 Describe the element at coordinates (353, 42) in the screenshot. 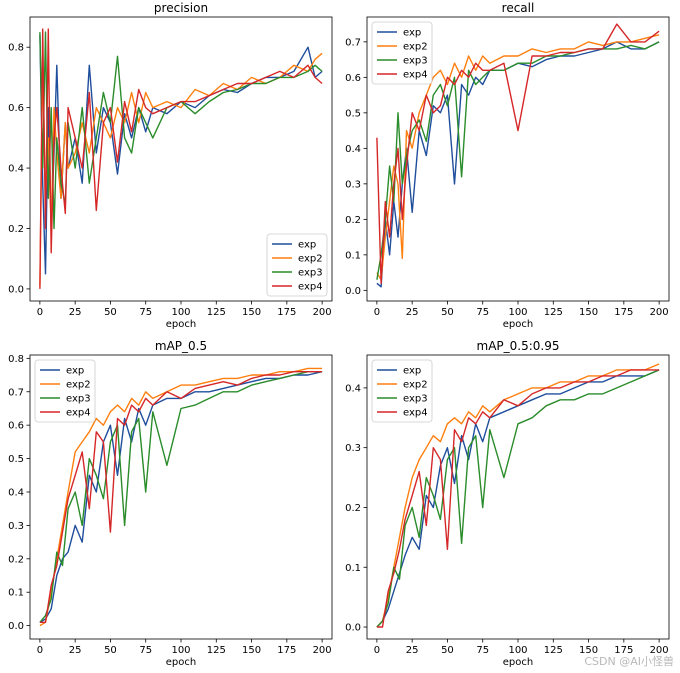

I see `y-tick-label: 0.7` at that location.